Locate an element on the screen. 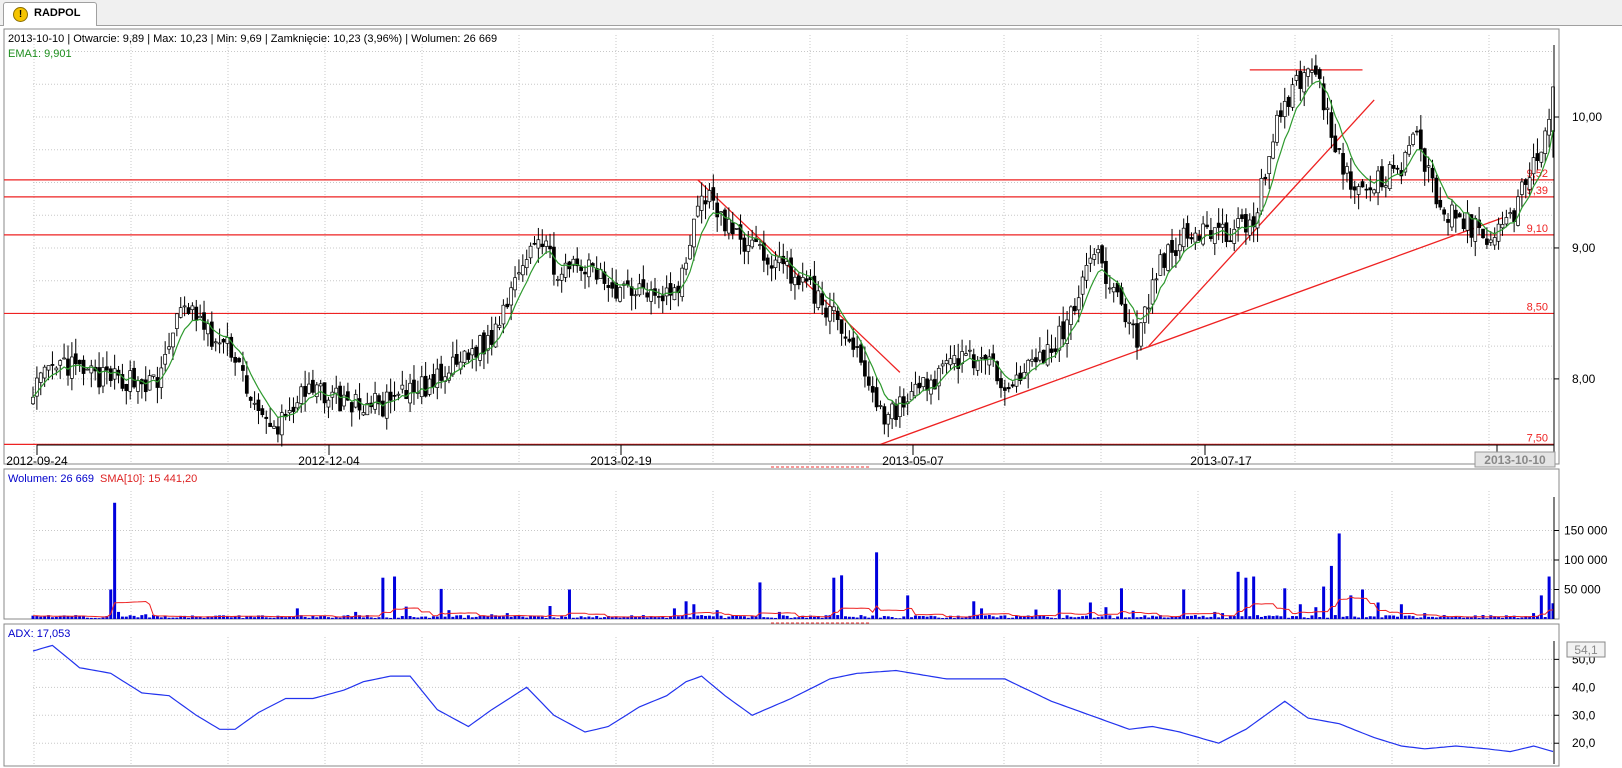 This screenshot has height=768, width=1622. level-label: 9,10 is located at coordinates (1537, 229).